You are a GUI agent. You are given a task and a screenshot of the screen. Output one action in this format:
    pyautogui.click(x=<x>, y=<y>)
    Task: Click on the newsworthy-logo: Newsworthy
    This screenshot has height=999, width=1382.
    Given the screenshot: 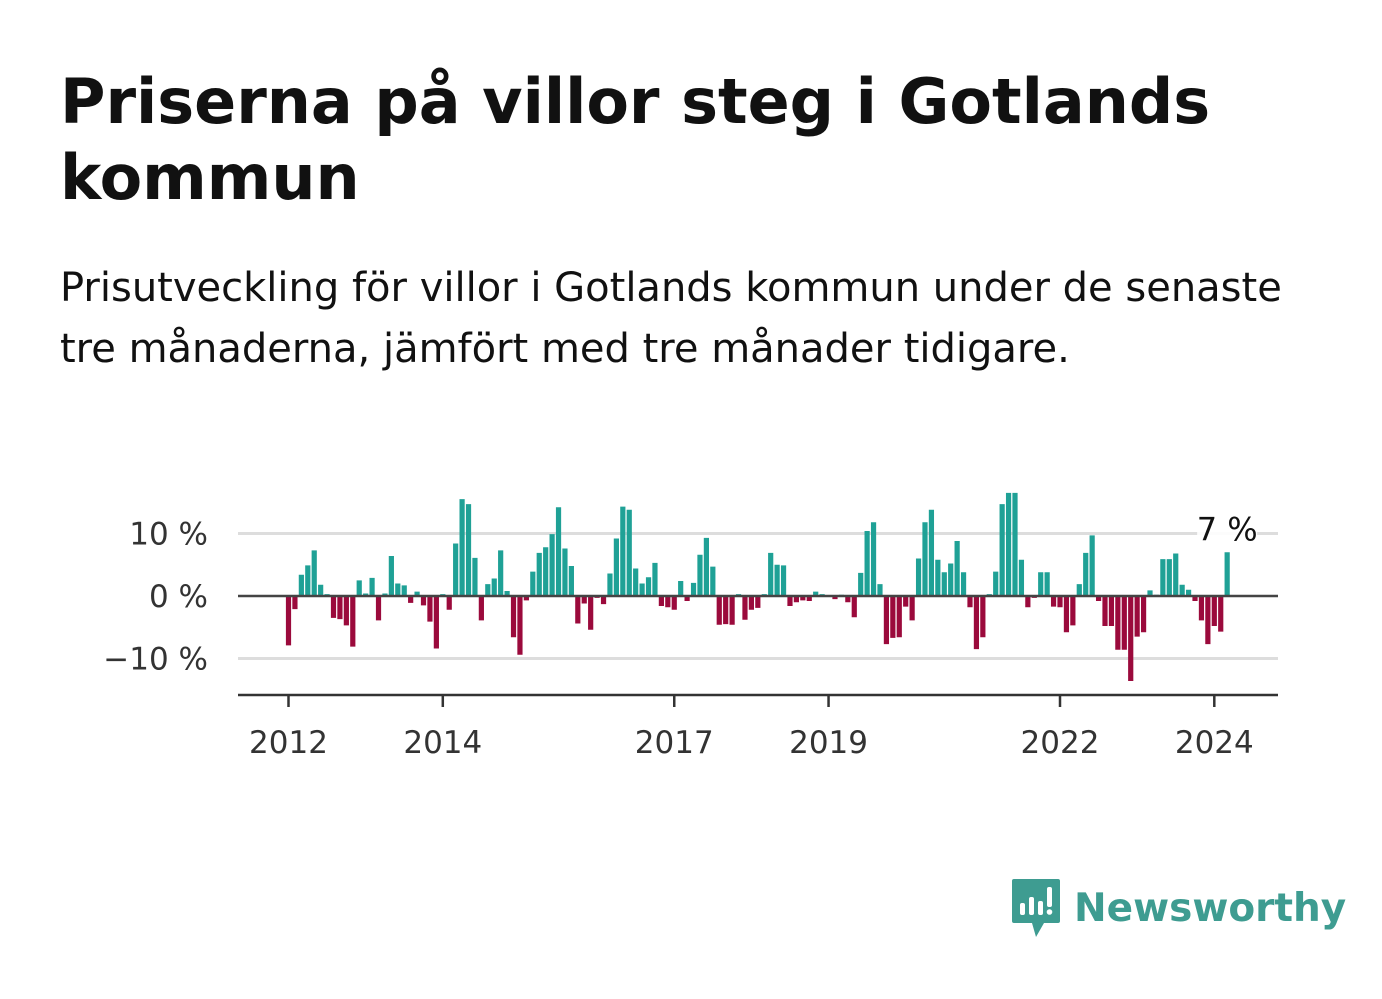 What is the action you would take?
    pyautogui.click(x=1178, y=908)
    